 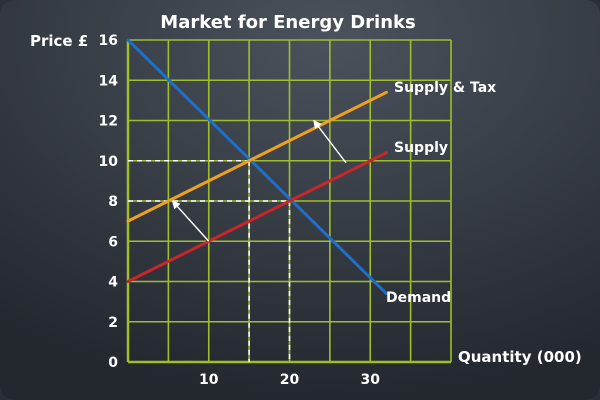 I want to click on x-tick-label: 10, so click(x=209, y=380).